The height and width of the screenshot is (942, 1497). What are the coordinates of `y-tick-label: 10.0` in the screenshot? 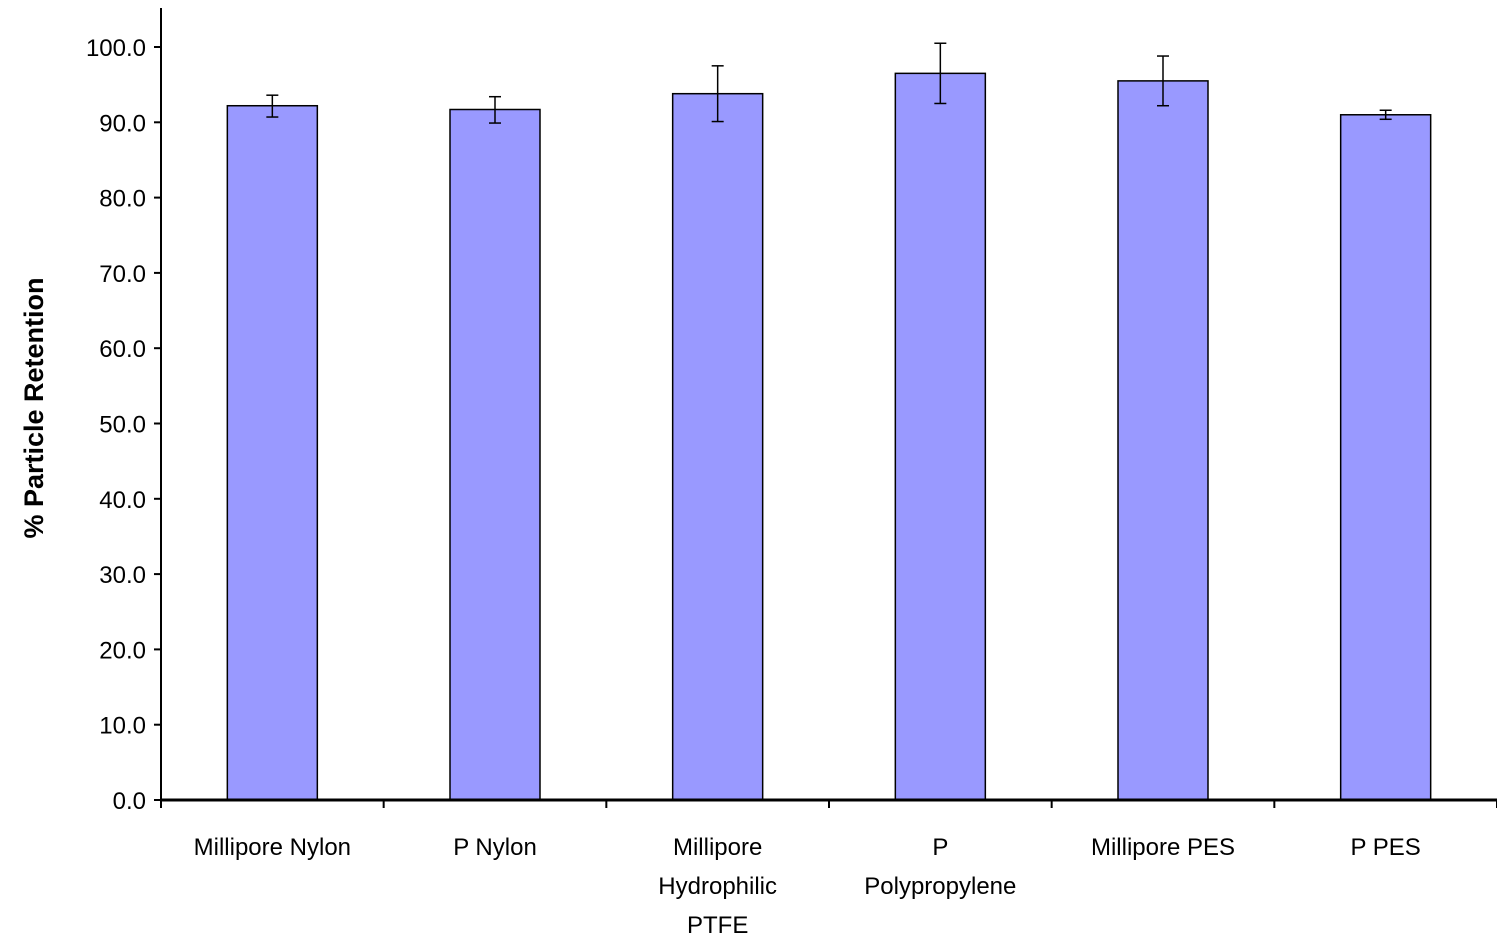 It's located at (122, 726).